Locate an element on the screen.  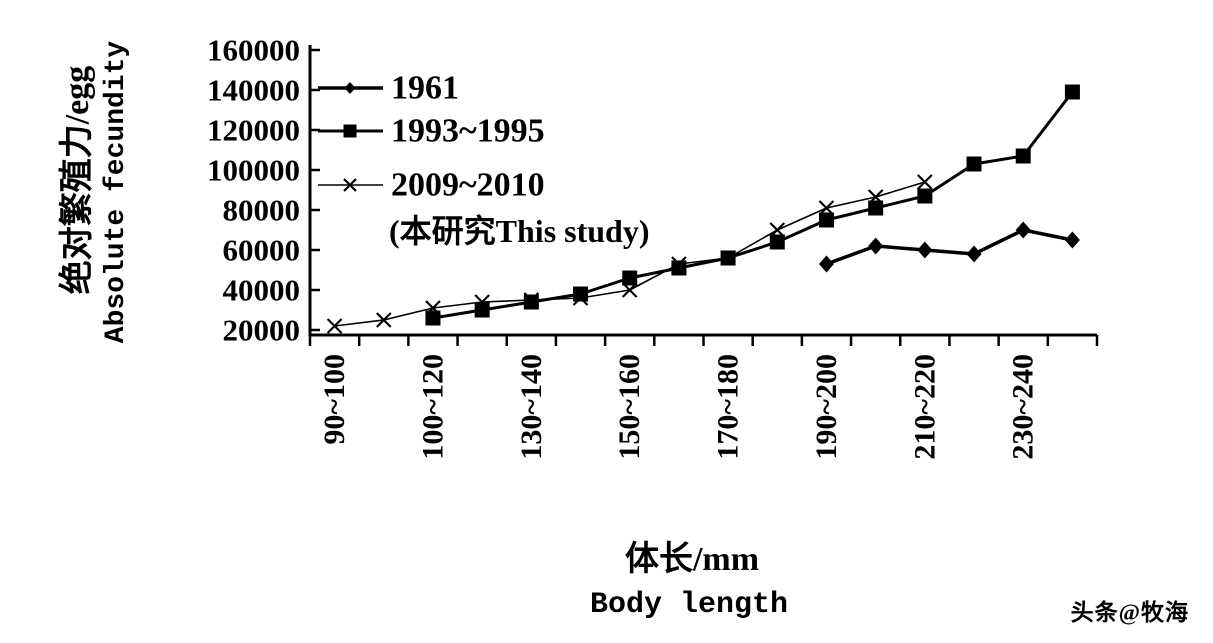
series-1961 is located at coordinates (949, 247).